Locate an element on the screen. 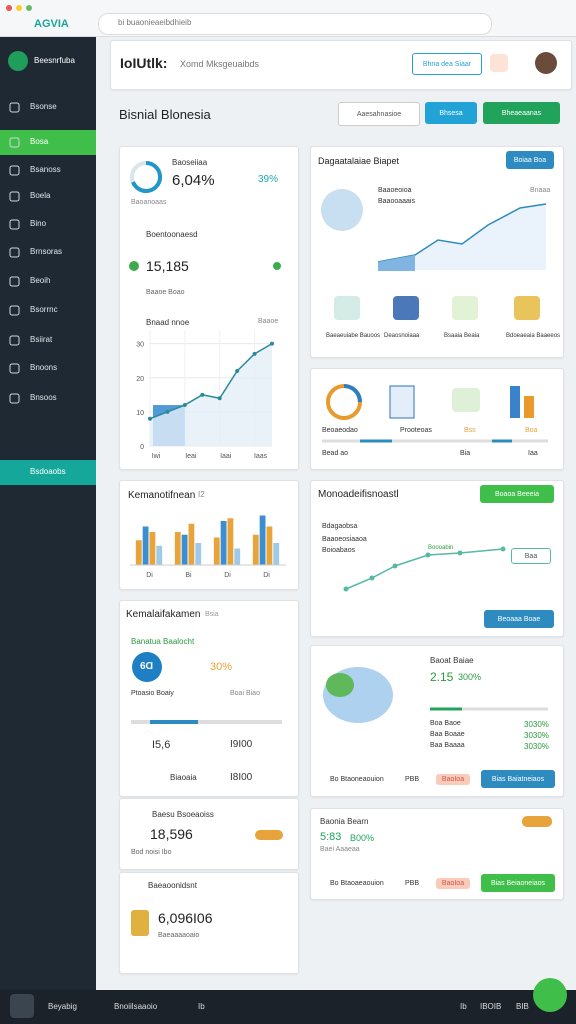 The image size is (576, 1024). sidebar-item: Beoih is located at coordinates (40, 280).